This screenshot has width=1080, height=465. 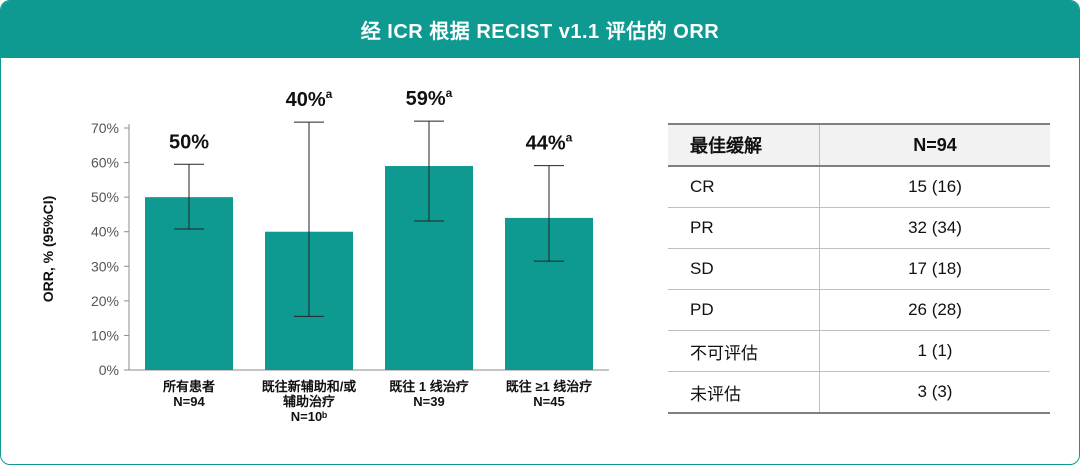 I want to click on response-category-cell: CR, so click(x=744, y=187).